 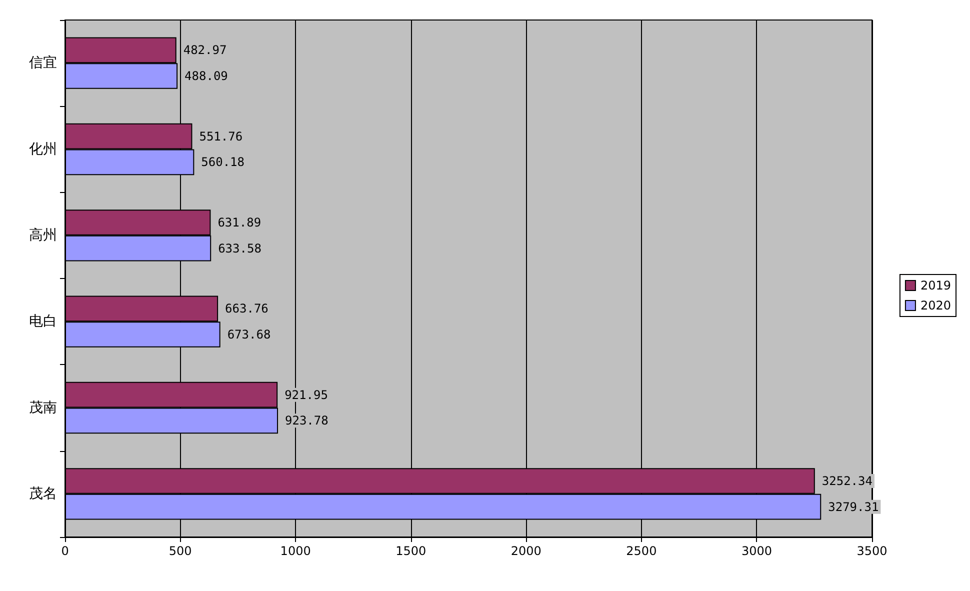 I want to click on data-label: 3252.34, so click(x=847, y=481).